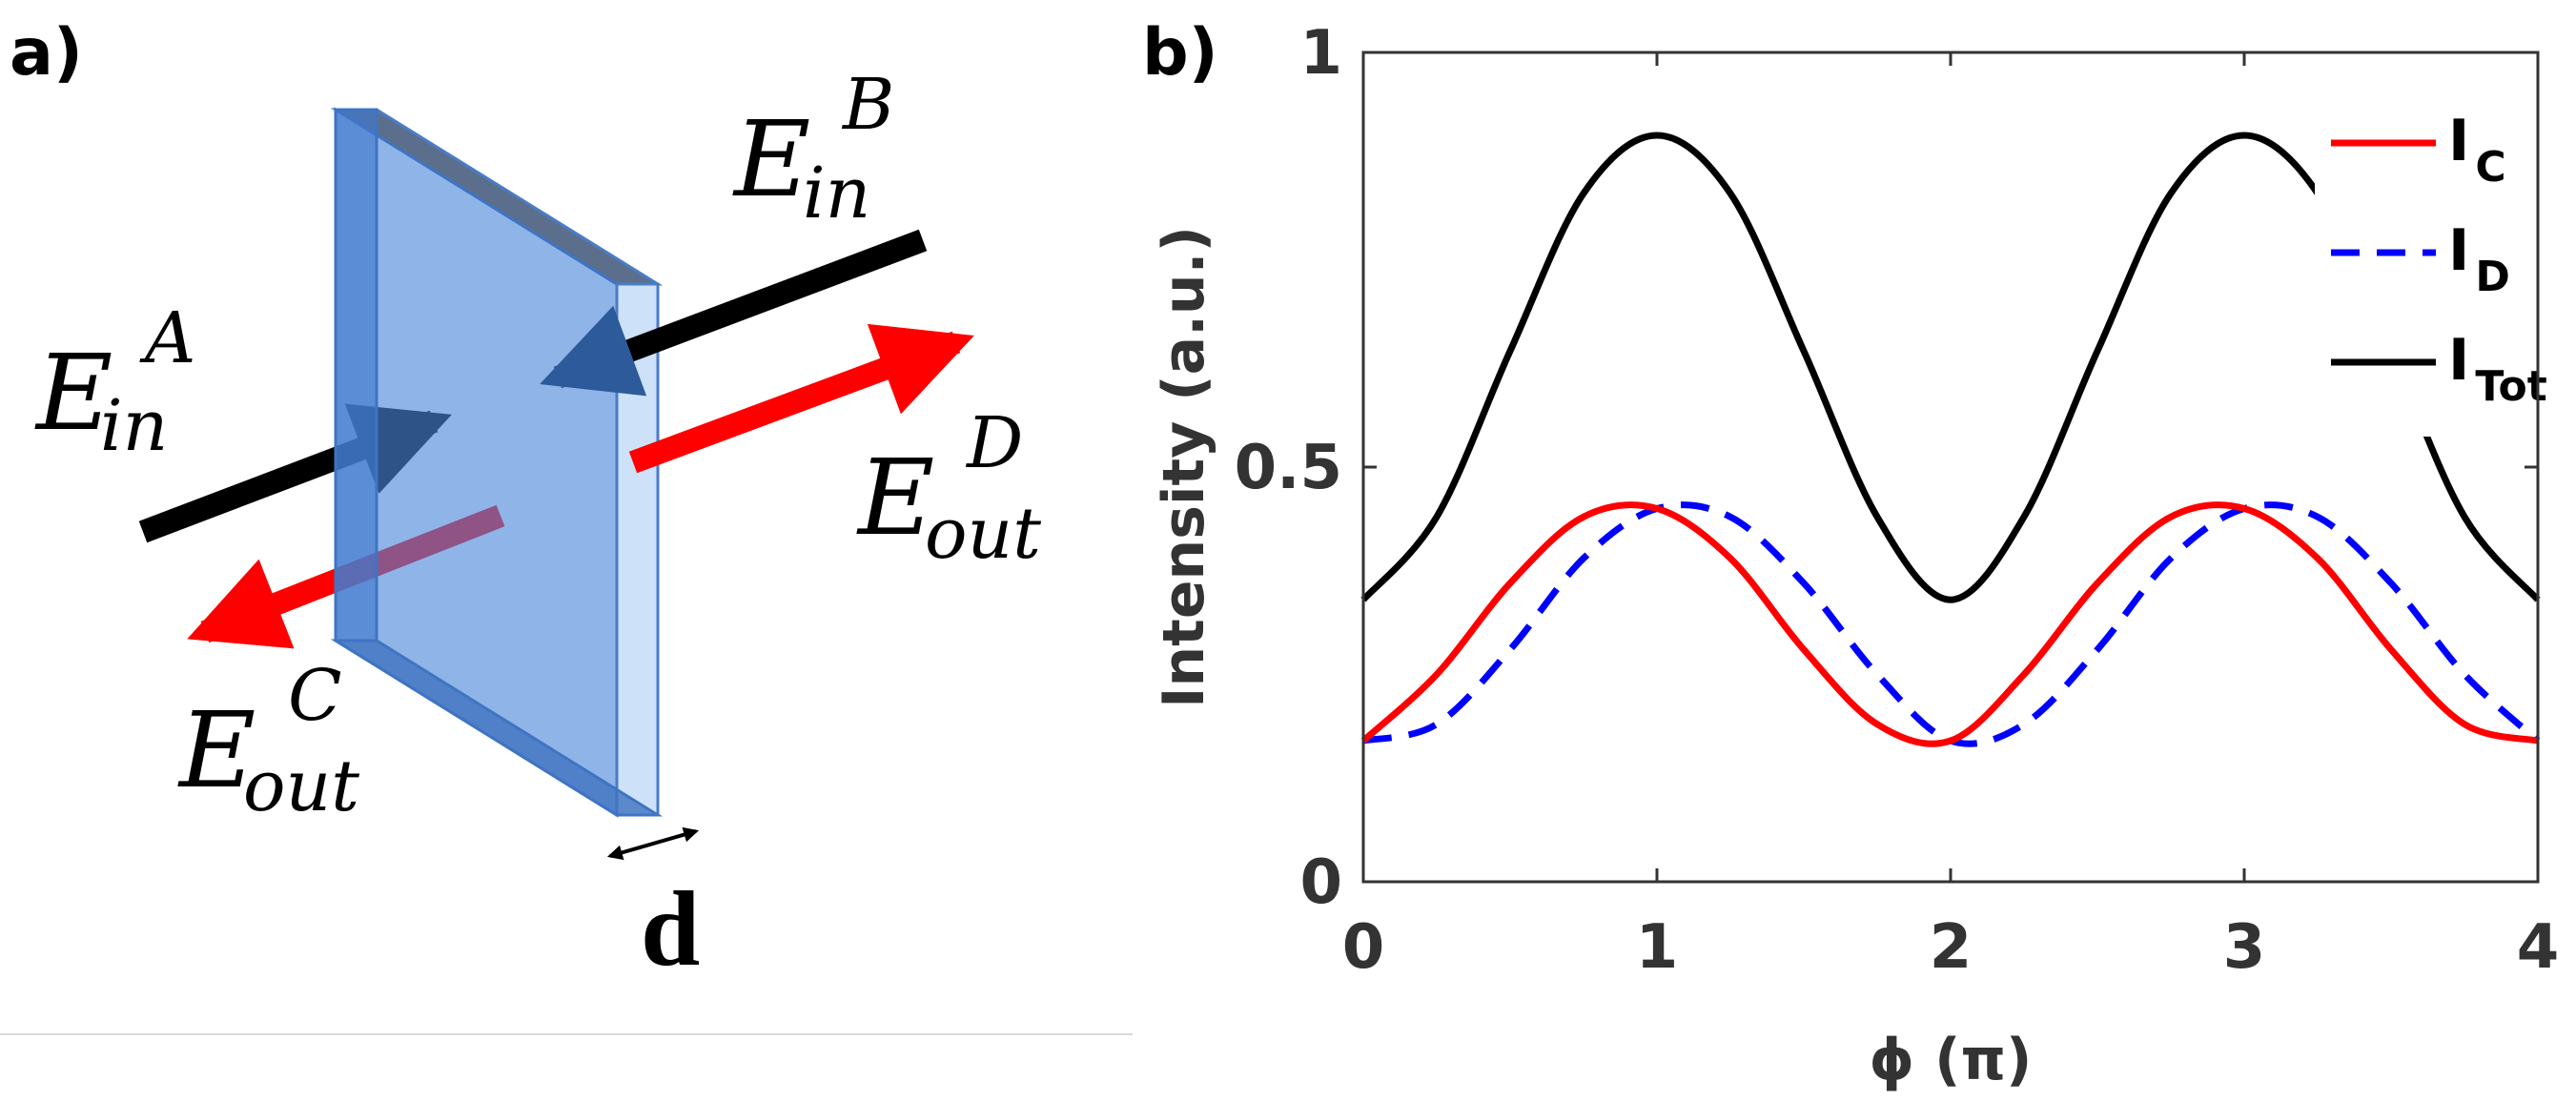 The width and height of the screenshot is (2576, 1101). I want to click on x-axis-title: ϕ (π), so click(1951, 1060).